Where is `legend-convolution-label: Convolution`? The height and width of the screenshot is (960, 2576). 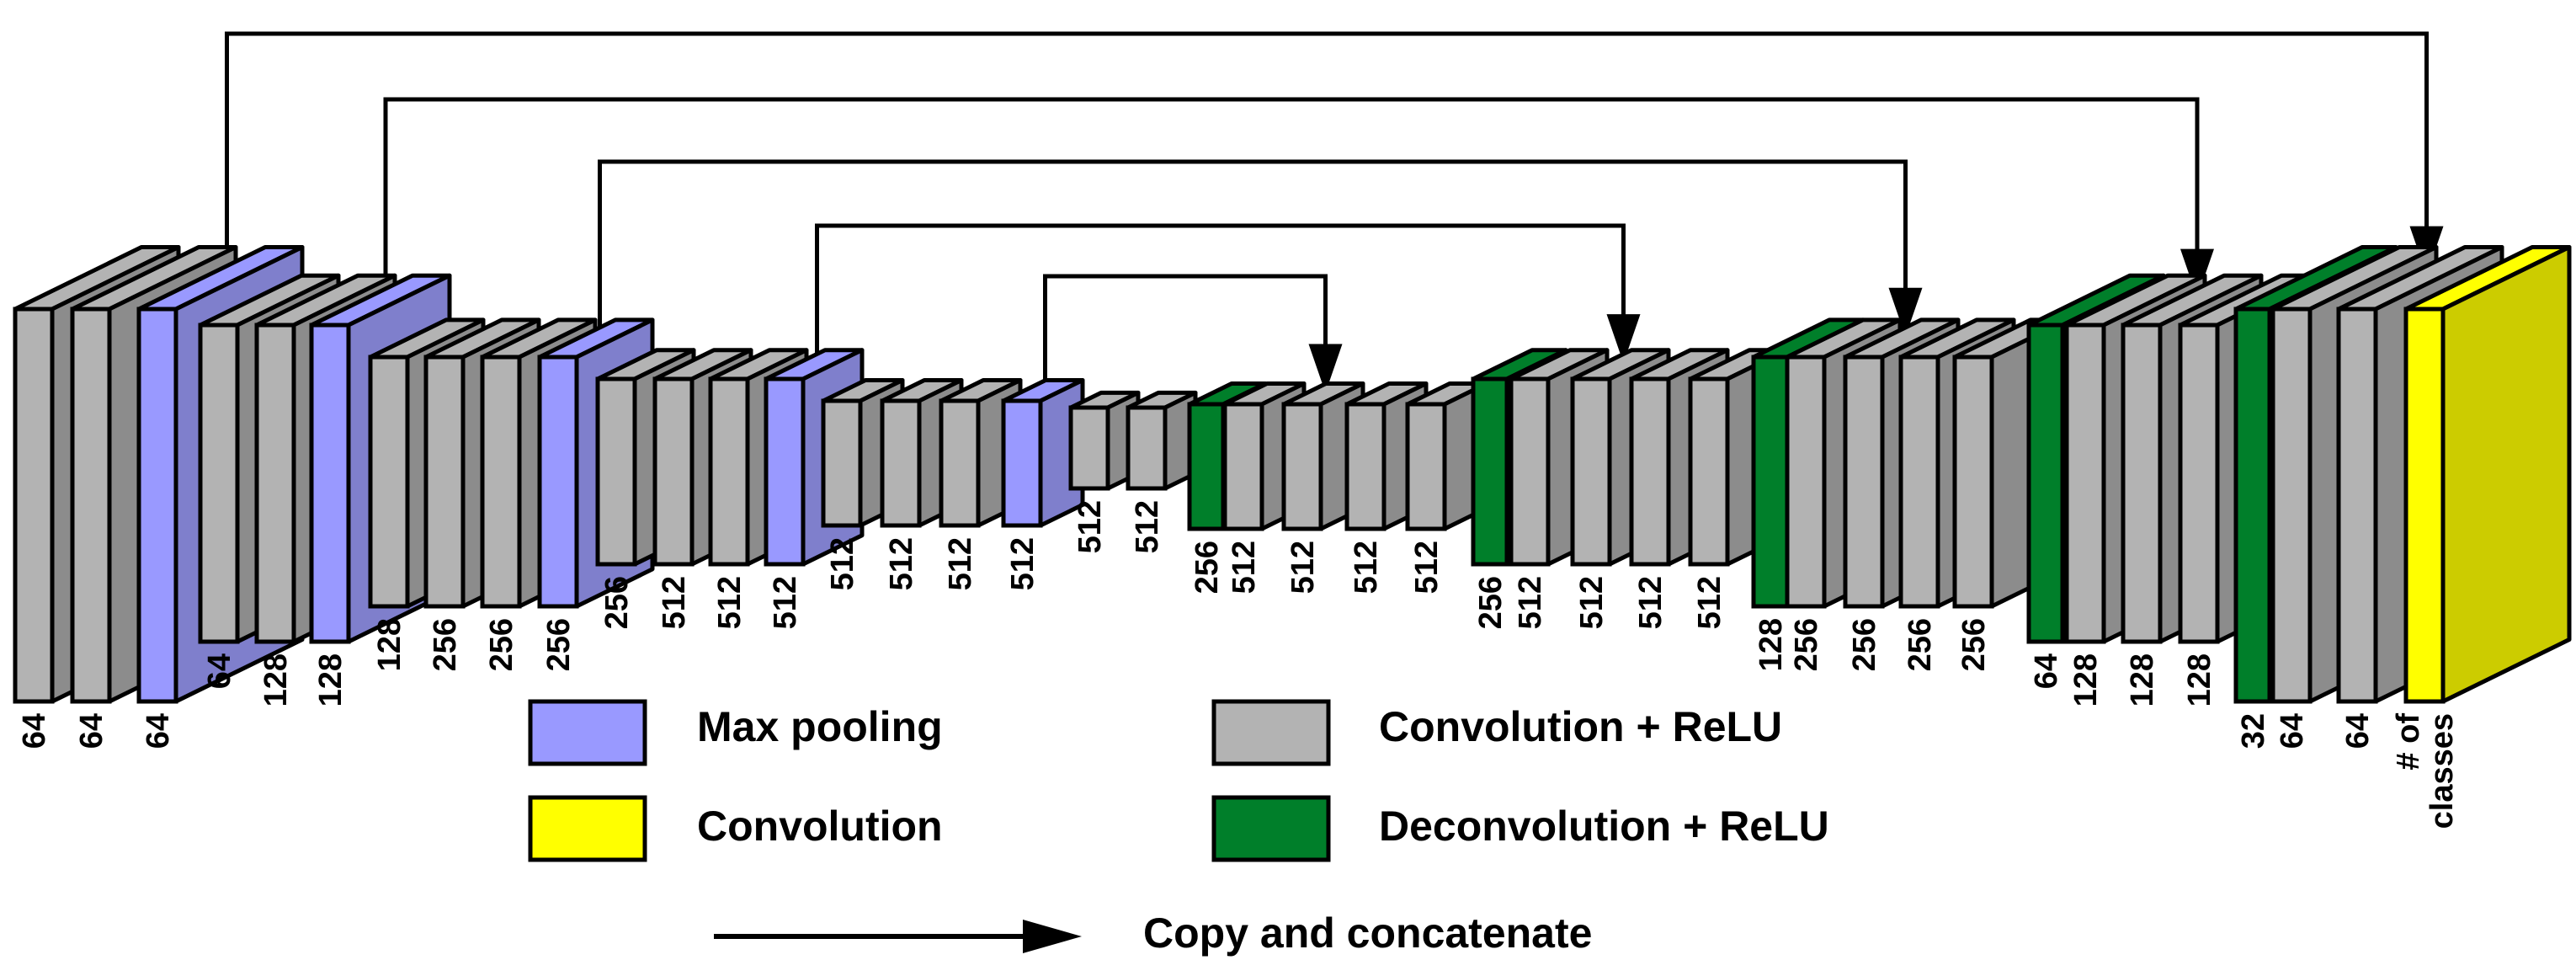 legend-convolution-label: Convolution is located at coordinates (820, 826).